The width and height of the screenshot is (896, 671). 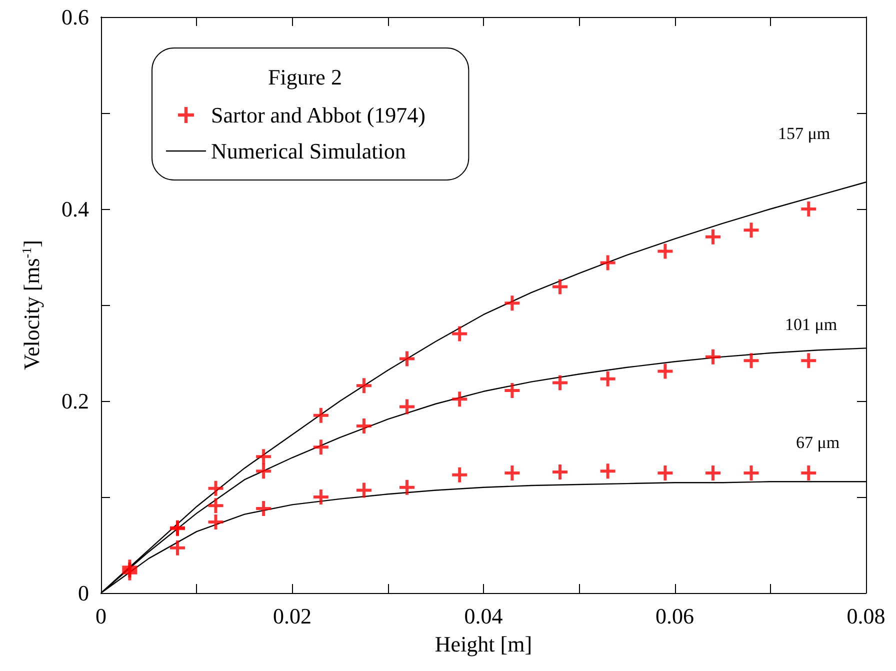 I want to click on y-tick-label: 0, so click(x=83, y=593).